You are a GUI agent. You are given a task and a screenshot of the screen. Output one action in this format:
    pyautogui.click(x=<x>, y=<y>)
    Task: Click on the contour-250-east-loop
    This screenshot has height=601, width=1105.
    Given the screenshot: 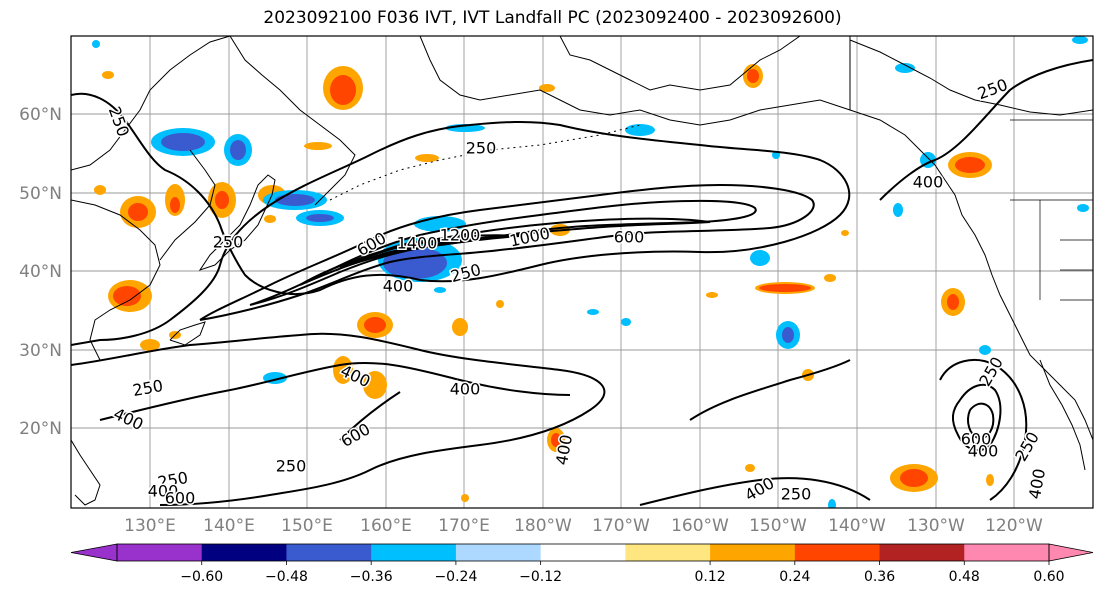 What is the action you would take?
    pyautogui.click(x=983, y=430)
    